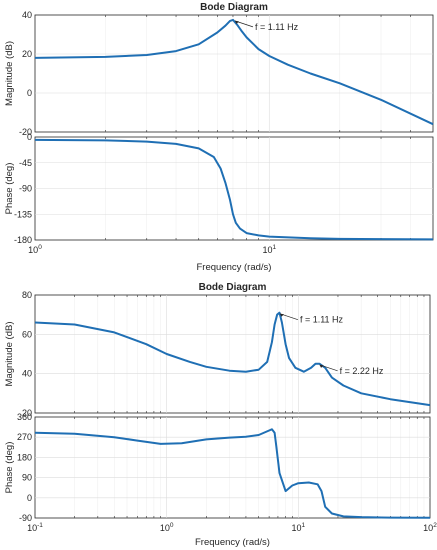  Describe the element at coordinates (23, 214) in the screenshot. I see `y-tick-label: -135` at that location.